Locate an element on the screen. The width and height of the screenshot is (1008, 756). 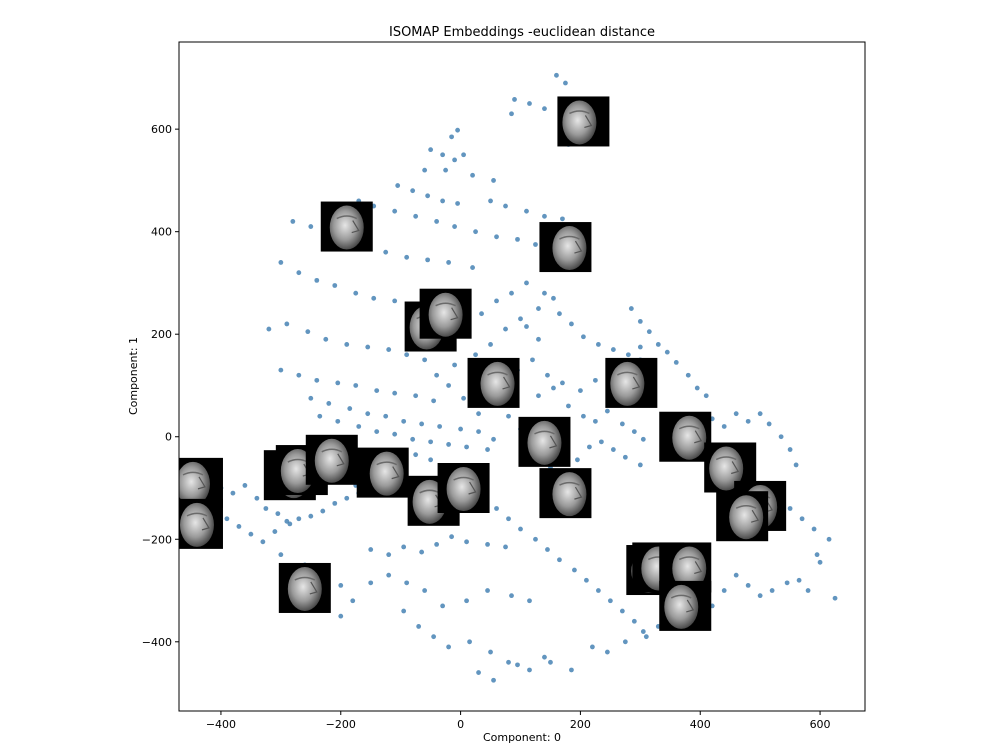
chart-title: ISOMAP Embeddings -euclidean distance is located at coordinates (522, 32).